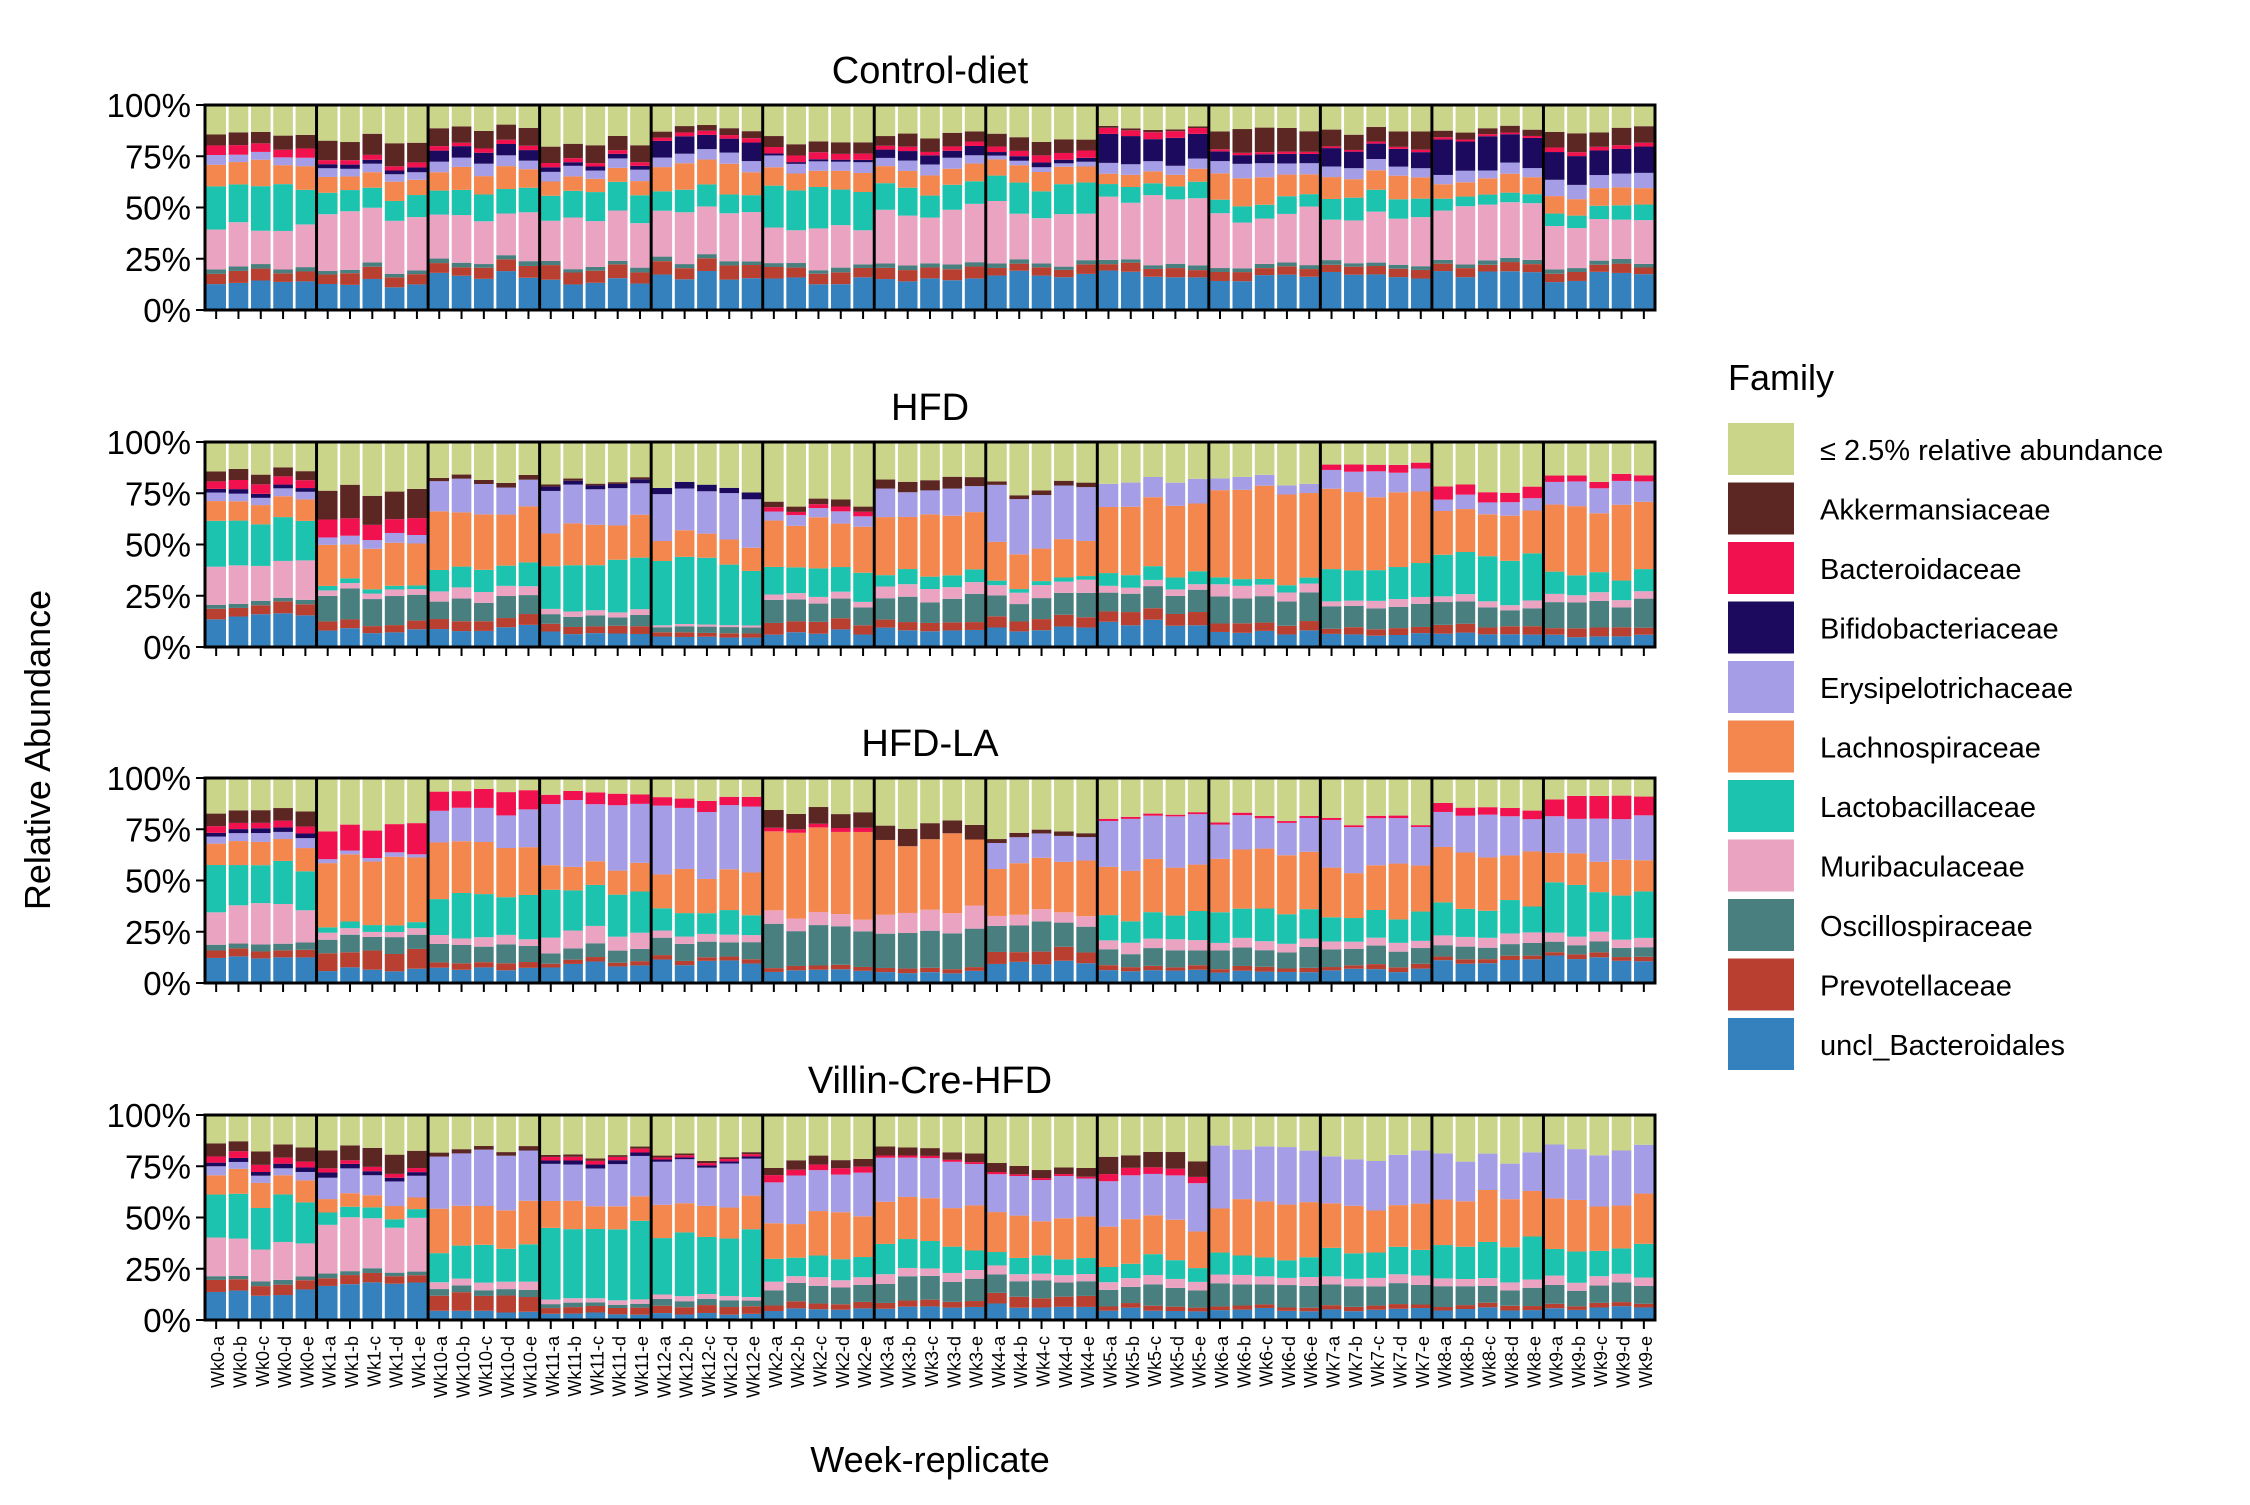 This screenshot has width=2250, height=1505. I want to click on legend-swatch, so click(1761, 687).